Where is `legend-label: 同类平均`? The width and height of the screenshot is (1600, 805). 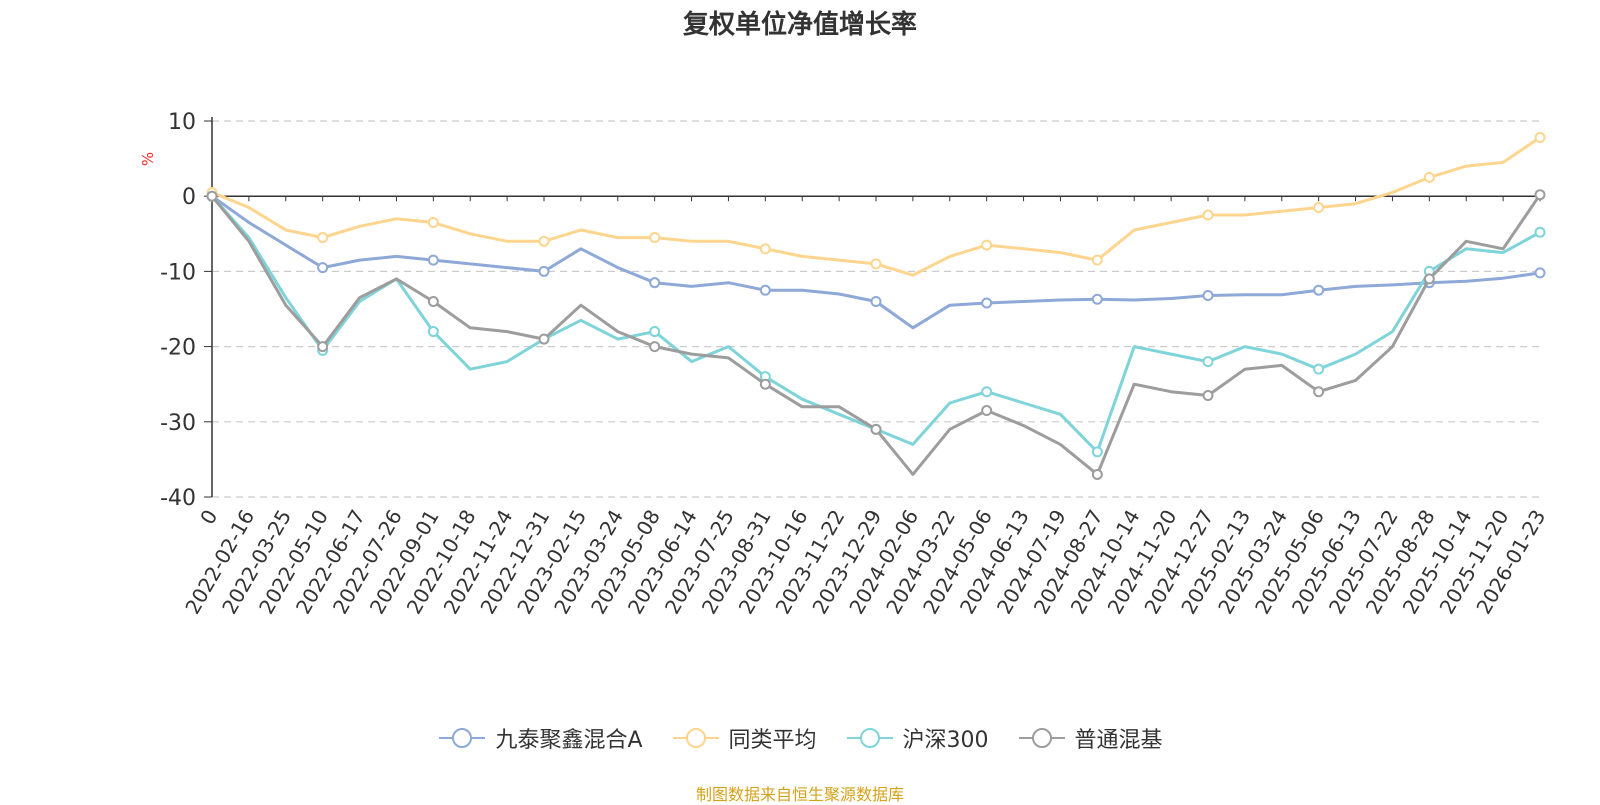
legend-label: 同类平均 is located at coordinates (772, 740).